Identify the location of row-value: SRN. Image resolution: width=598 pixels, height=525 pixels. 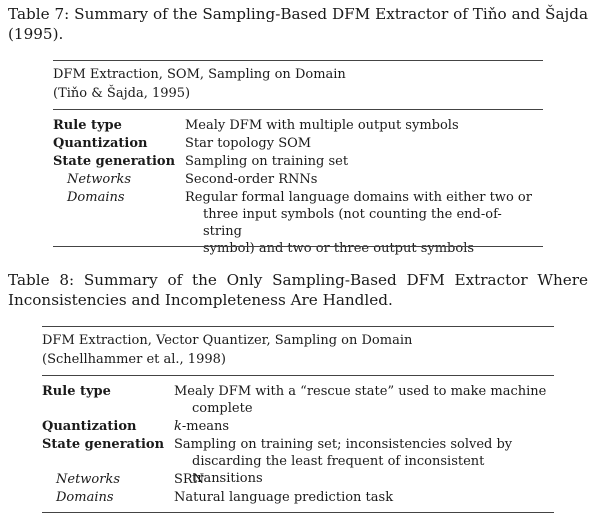
(189, 479).